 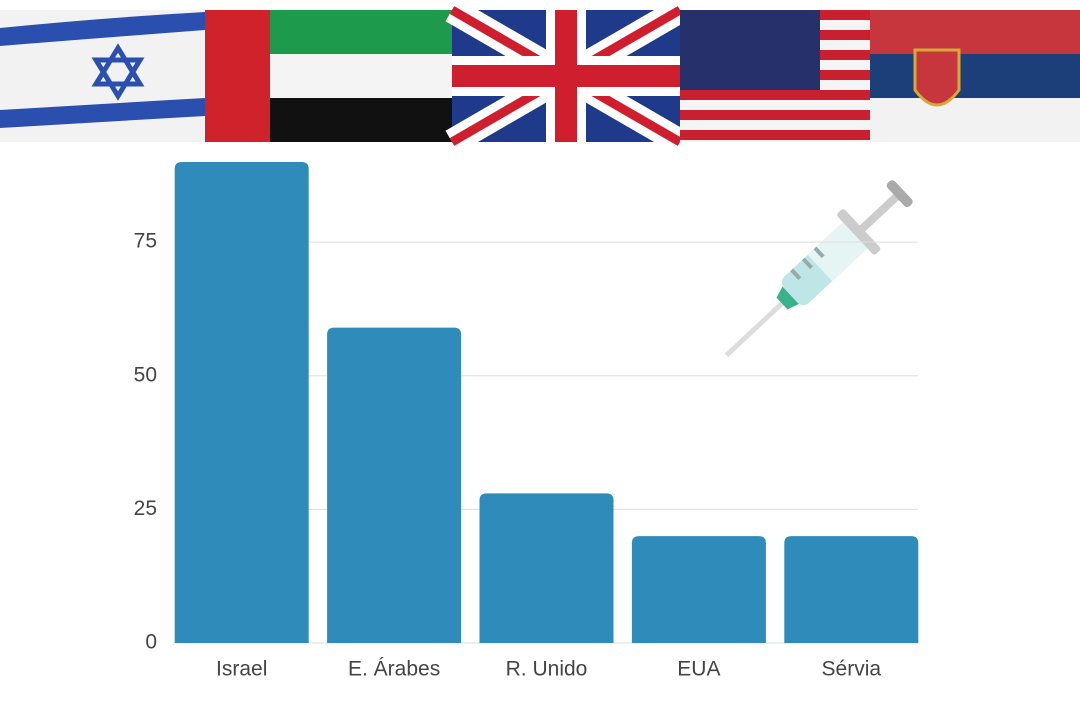 I want to click on flag-serbia-red, so click(x=975, y=32).